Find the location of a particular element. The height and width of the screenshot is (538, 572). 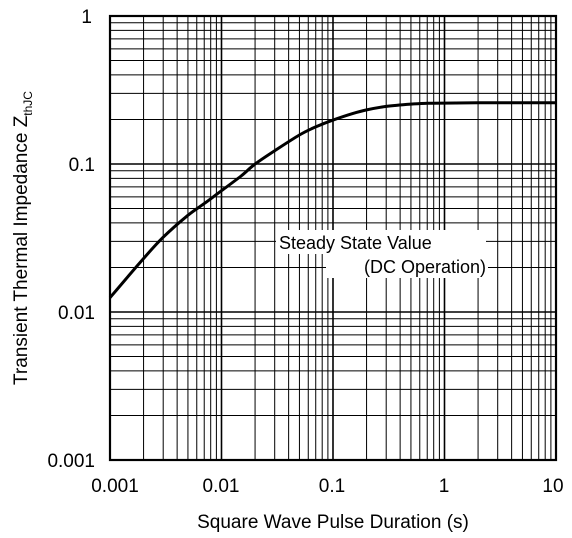

x-tick-label: 0.1 is located at coordinates (332, 486).